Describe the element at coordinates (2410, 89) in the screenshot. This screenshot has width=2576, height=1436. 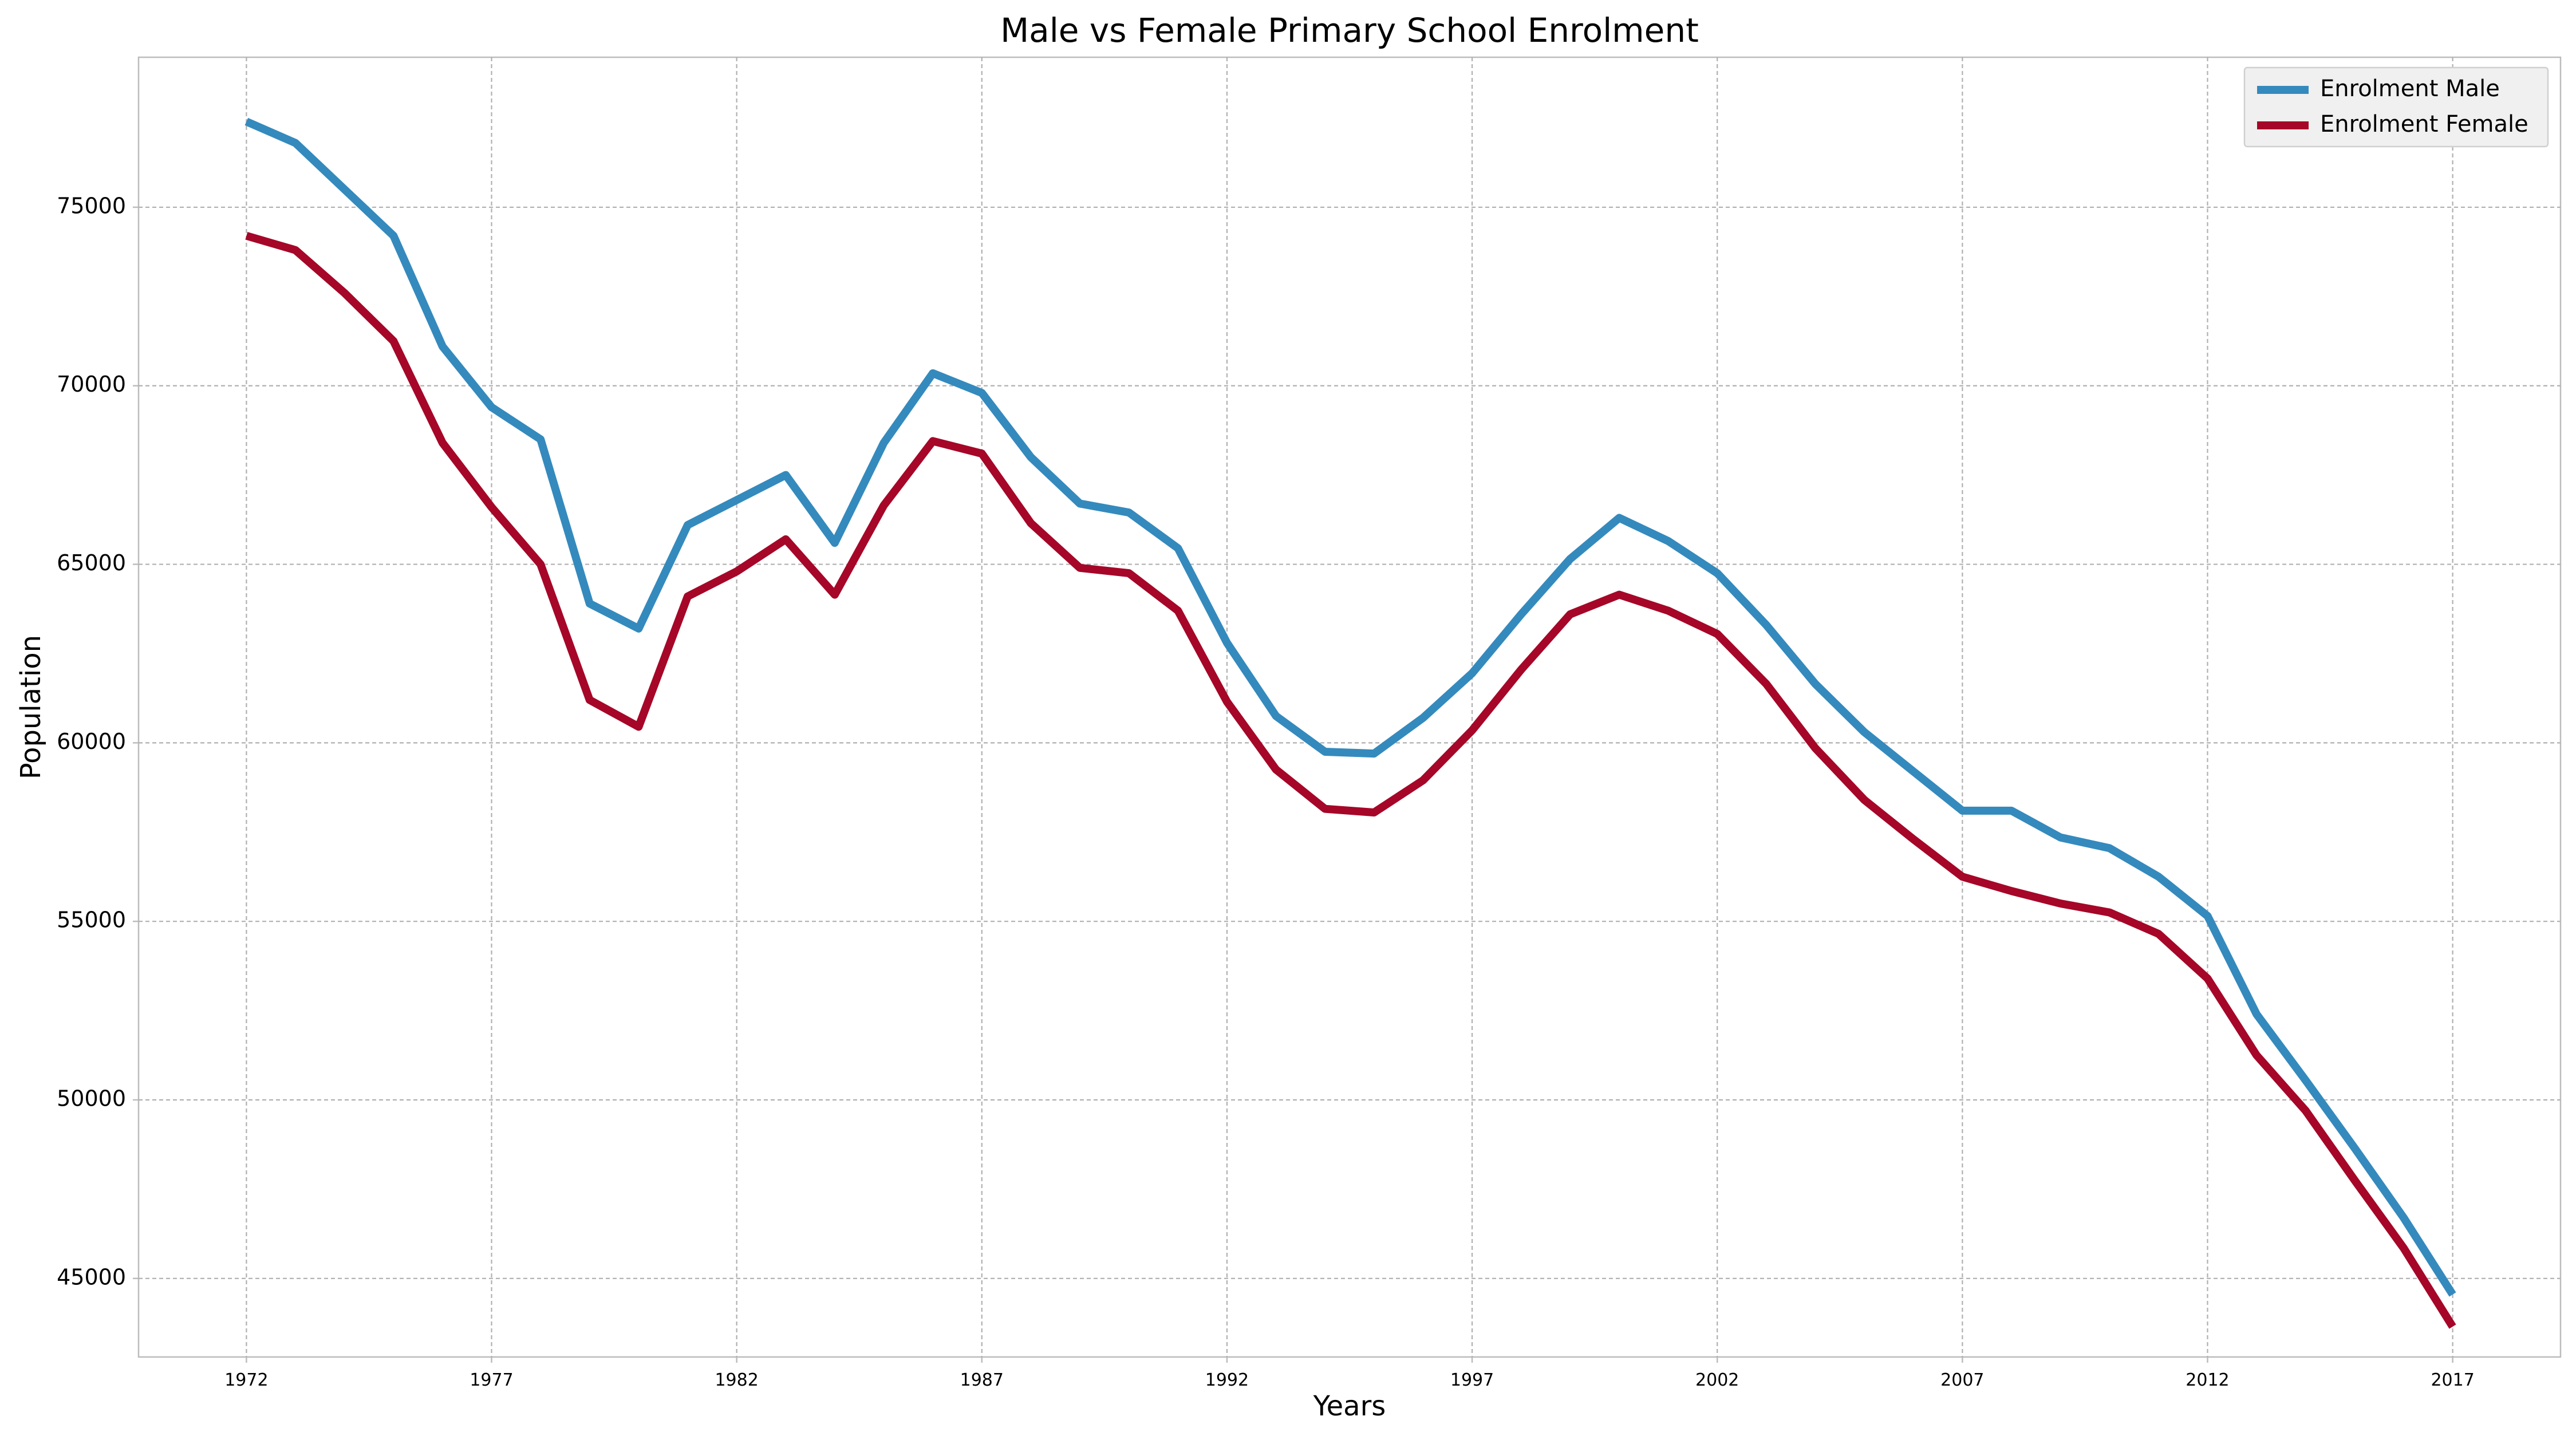
I see `legend-label-enrolment-male: Enrolment Male` at that location.